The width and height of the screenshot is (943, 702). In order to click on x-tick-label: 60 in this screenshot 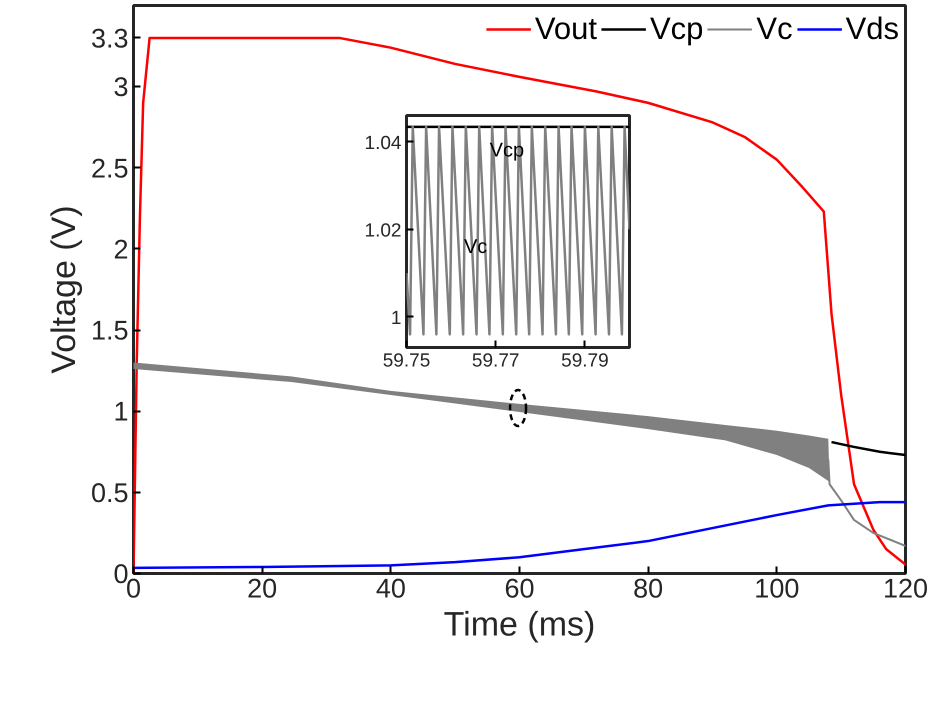, I will do `click(519, 589)`.